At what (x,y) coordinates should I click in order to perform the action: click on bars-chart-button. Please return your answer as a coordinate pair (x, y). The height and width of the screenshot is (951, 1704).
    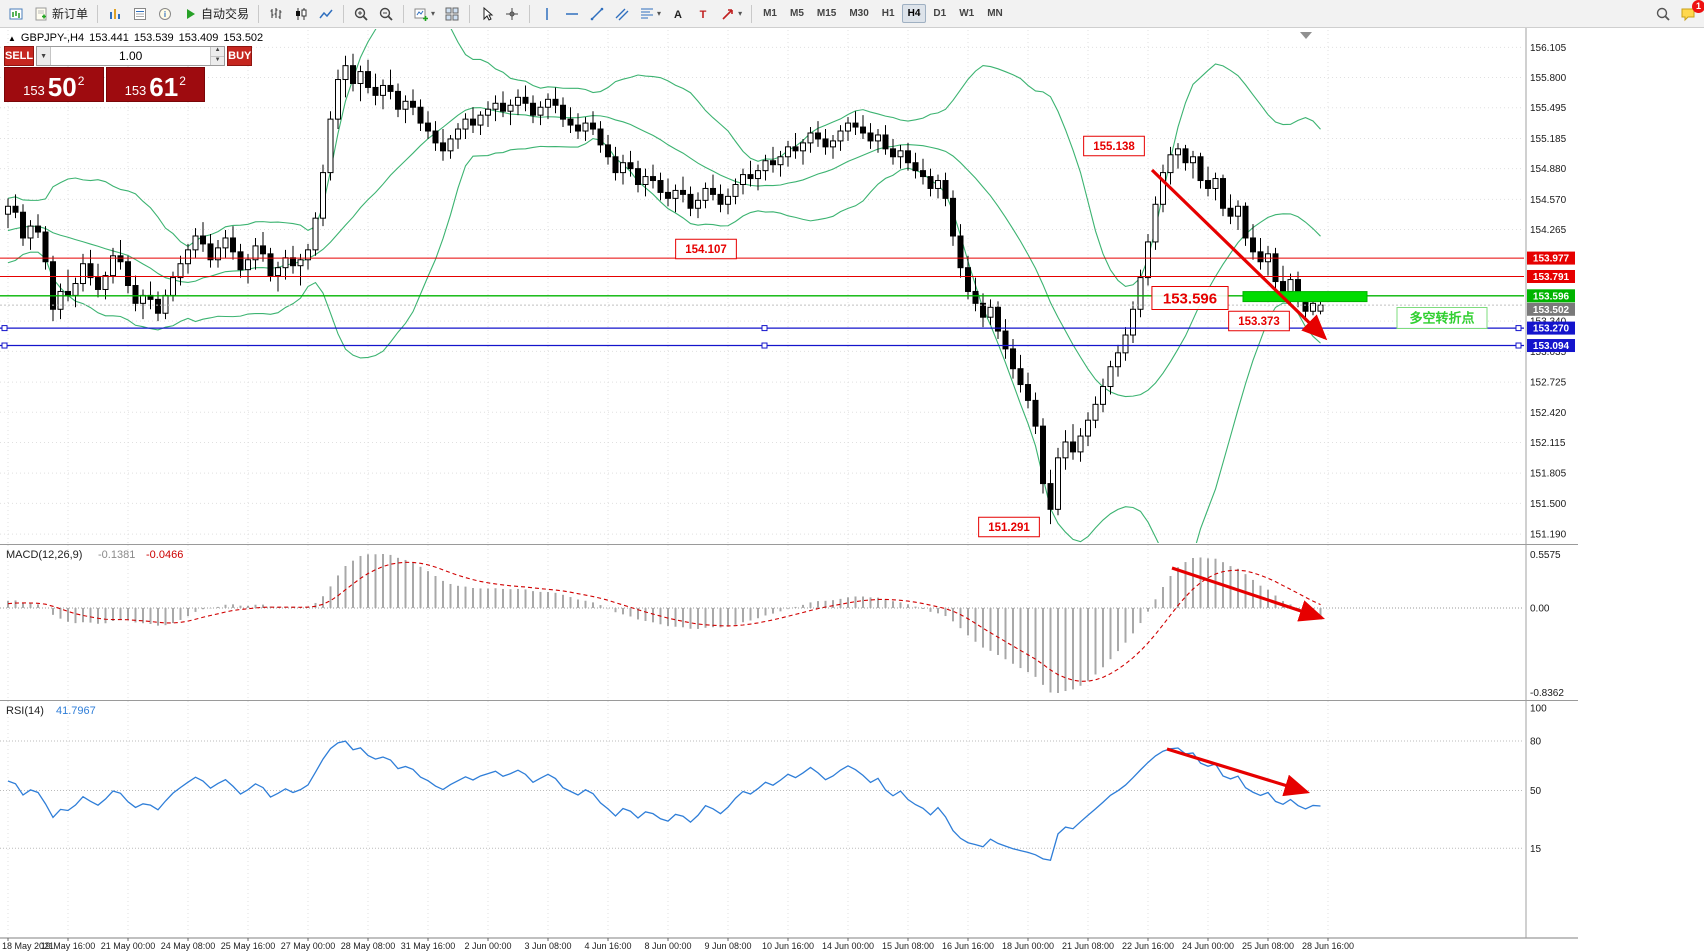
    Looking at the image, I should click on (276, 14).